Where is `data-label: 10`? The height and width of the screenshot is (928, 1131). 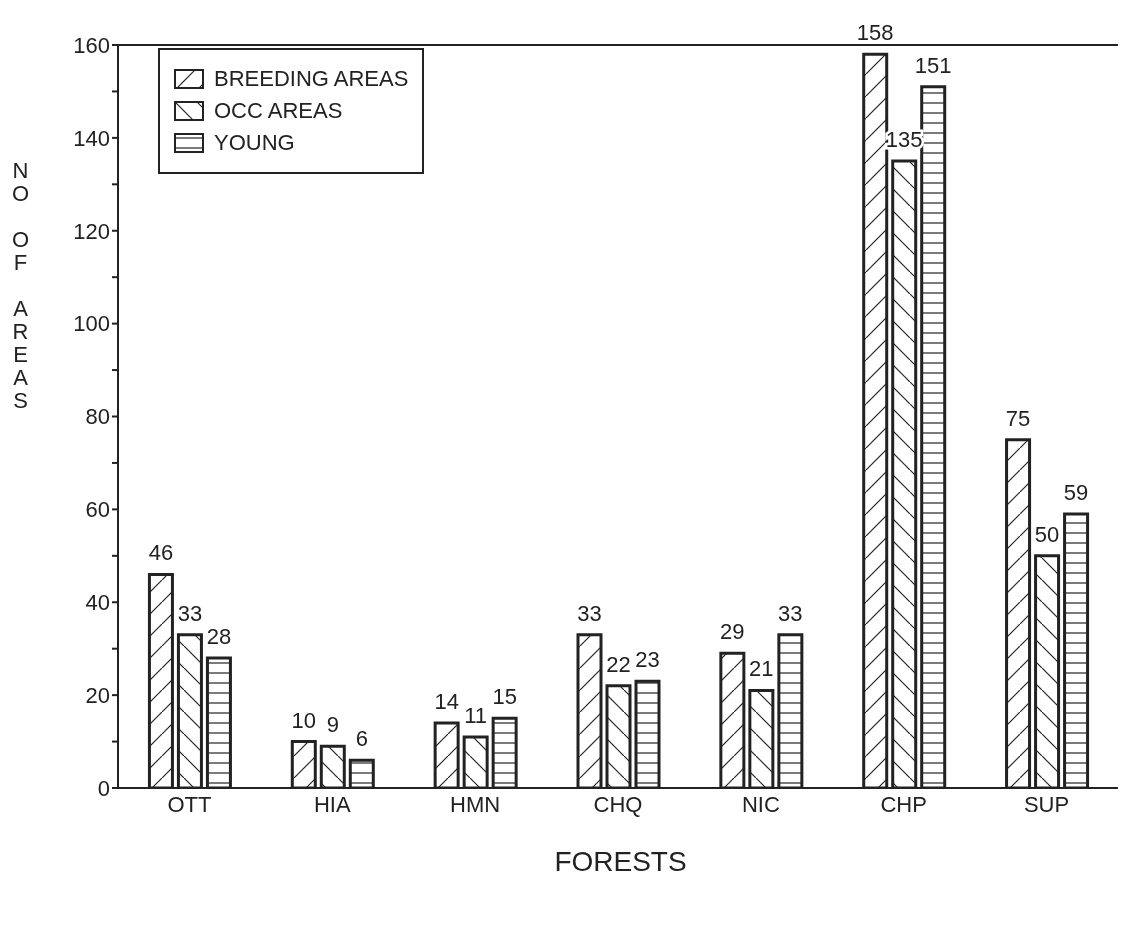
data-label: 10 is located at coordinates (304, 720).